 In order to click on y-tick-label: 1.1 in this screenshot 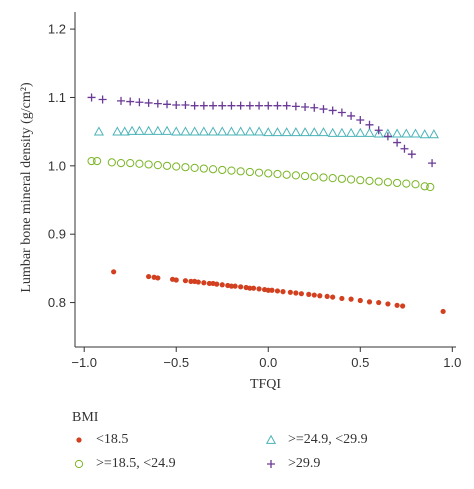, I will do `click(57, 97)`.